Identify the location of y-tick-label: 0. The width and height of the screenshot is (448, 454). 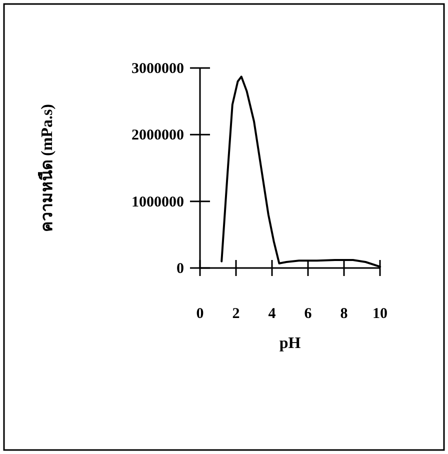
(180, 269).